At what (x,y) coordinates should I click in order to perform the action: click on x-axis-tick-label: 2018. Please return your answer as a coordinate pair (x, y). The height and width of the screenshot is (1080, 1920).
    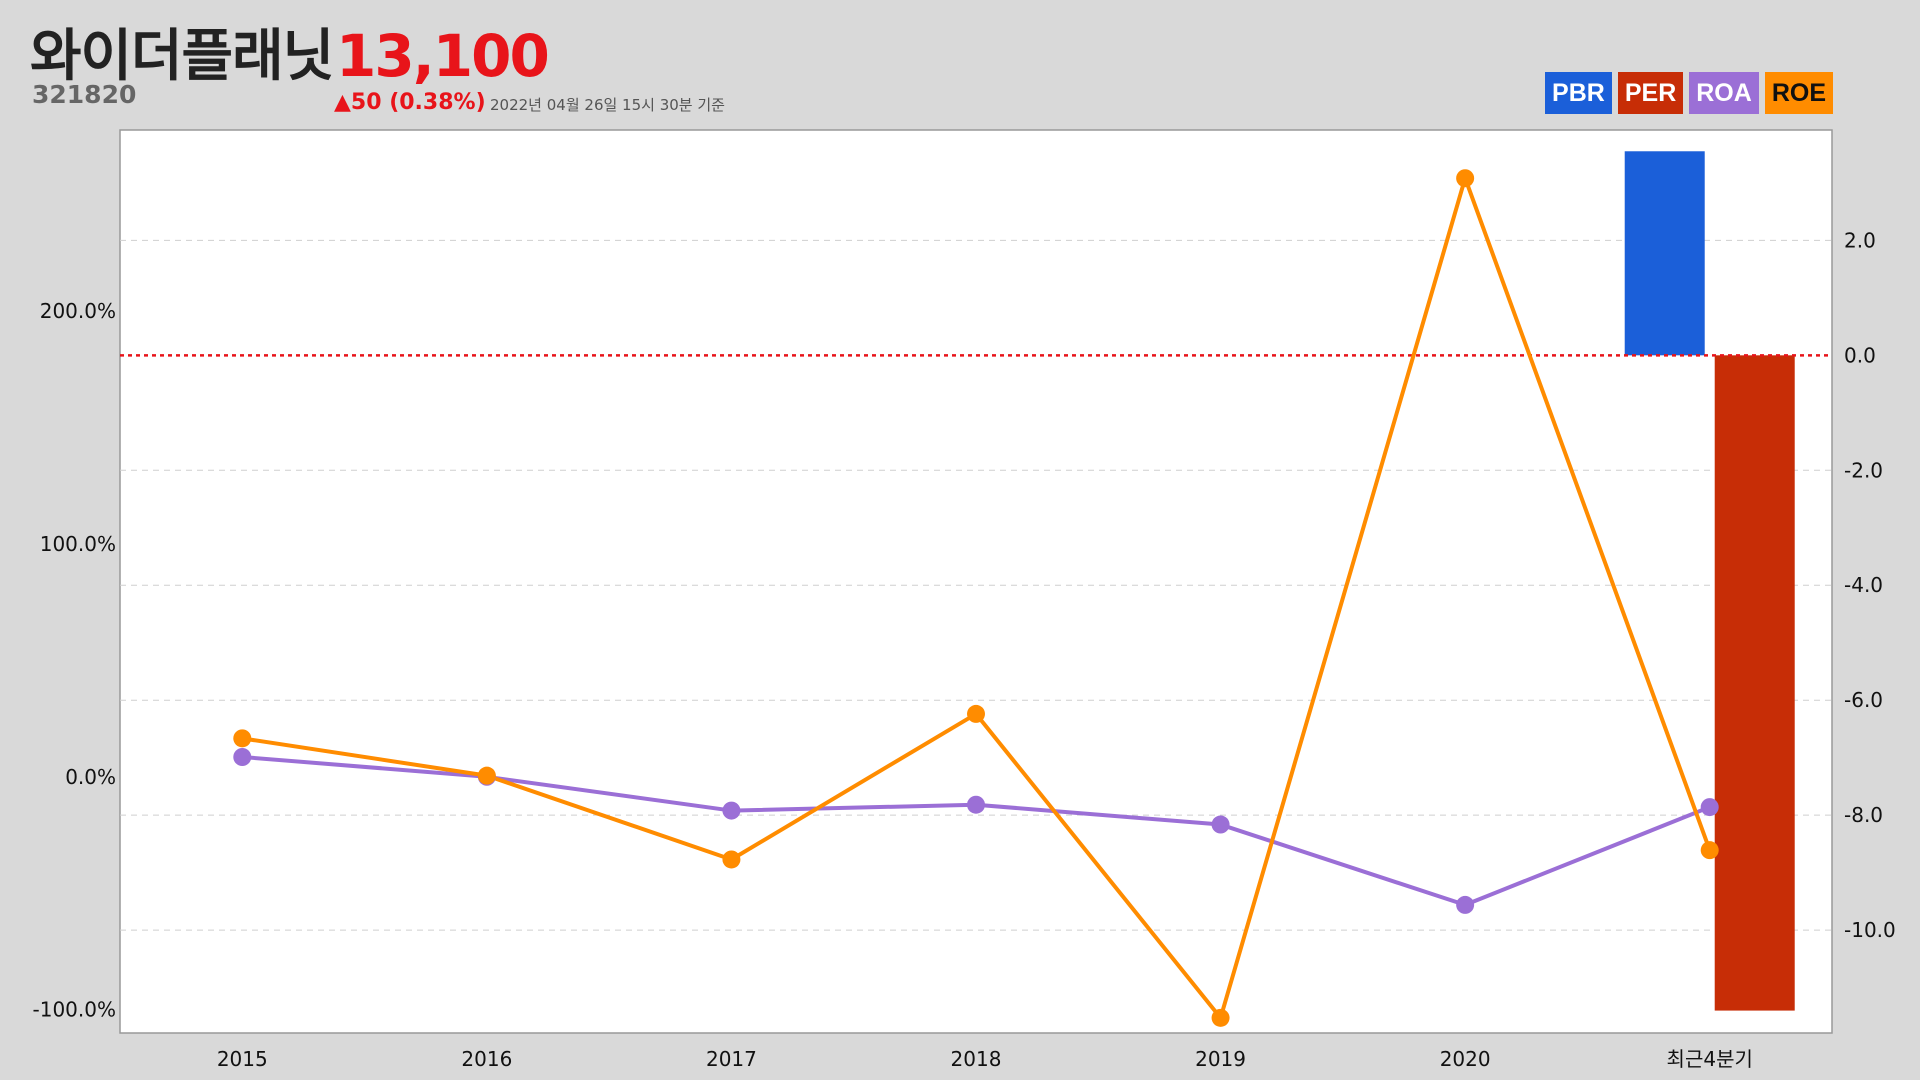
    Looking at the image, I should click on (976, 1059).